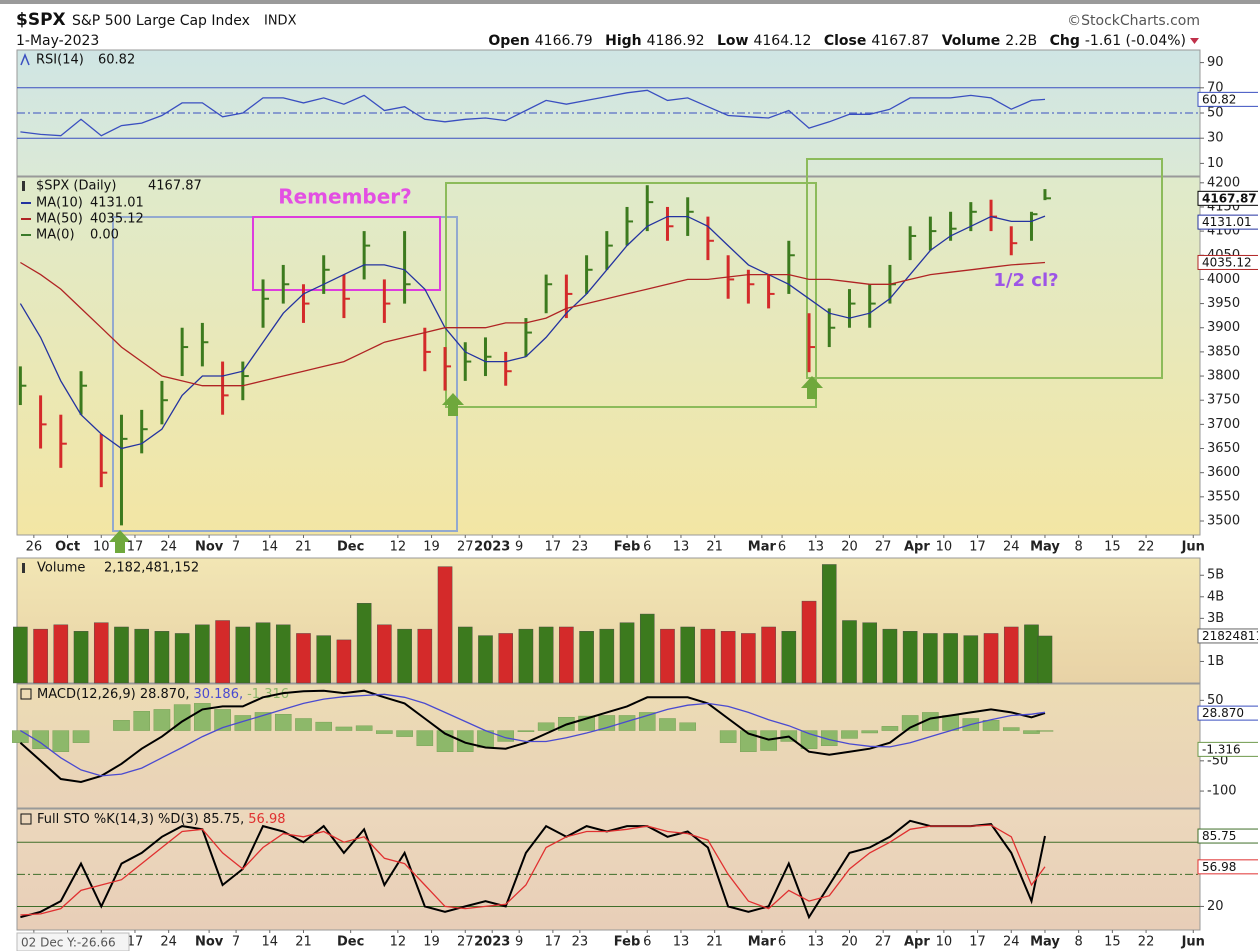 The width and height of the screenshot is (1260, 951). I want to click on x-tick-label: May, so click(1045, 547).